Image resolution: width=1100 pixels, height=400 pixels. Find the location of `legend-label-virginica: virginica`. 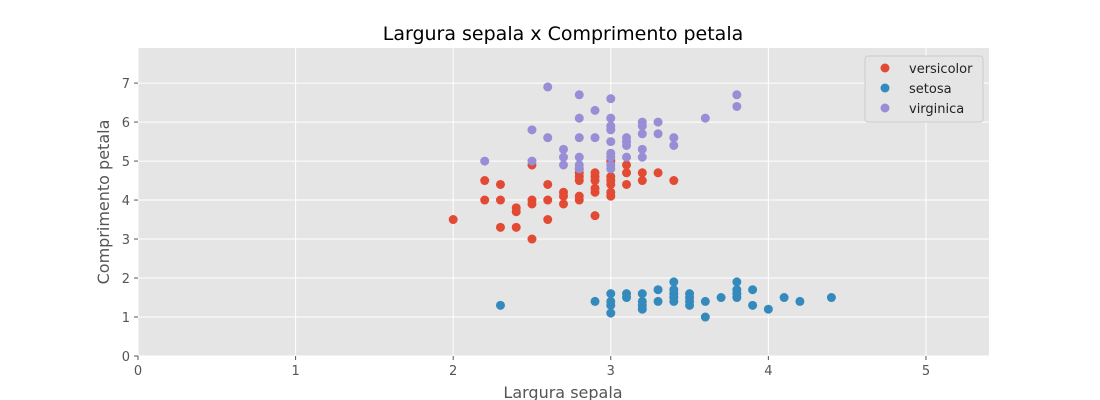

legend-label-virginica: virginica is located at coordinates (936, 109).